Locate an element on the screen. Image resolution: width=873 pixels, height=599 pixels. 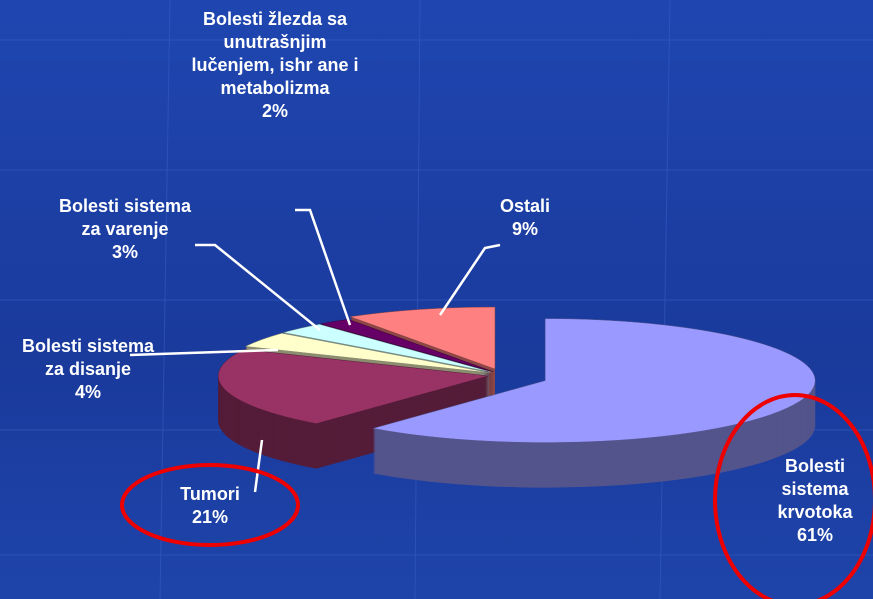
category-name: Ostali is located at coordinates (525, 206).